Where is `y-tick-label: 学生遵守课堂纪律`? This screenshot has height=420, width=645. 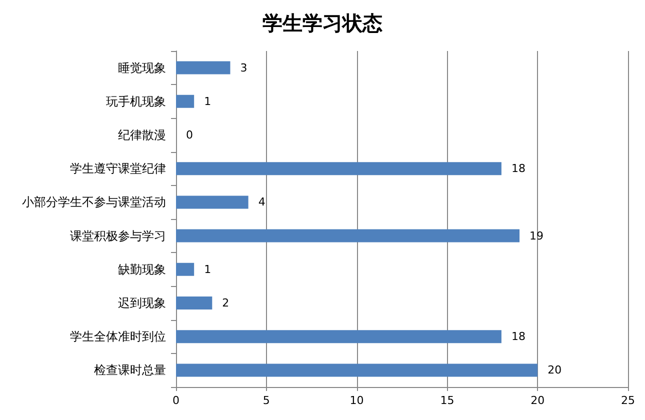 y-tick-label: 学生遵守课堂纪律 is located at coordinates (118, 169).